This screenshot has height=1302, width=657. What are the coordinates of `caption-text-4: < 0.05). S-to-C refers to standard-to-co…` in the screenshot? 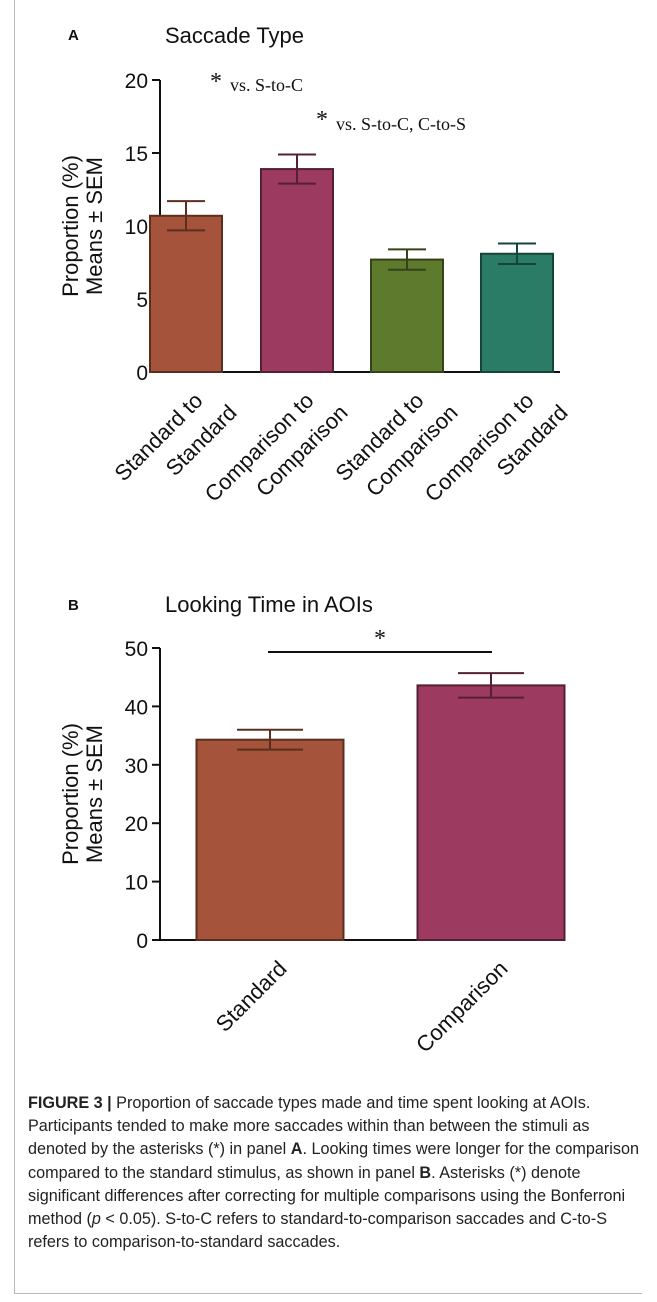 It's located at (317, 1230).